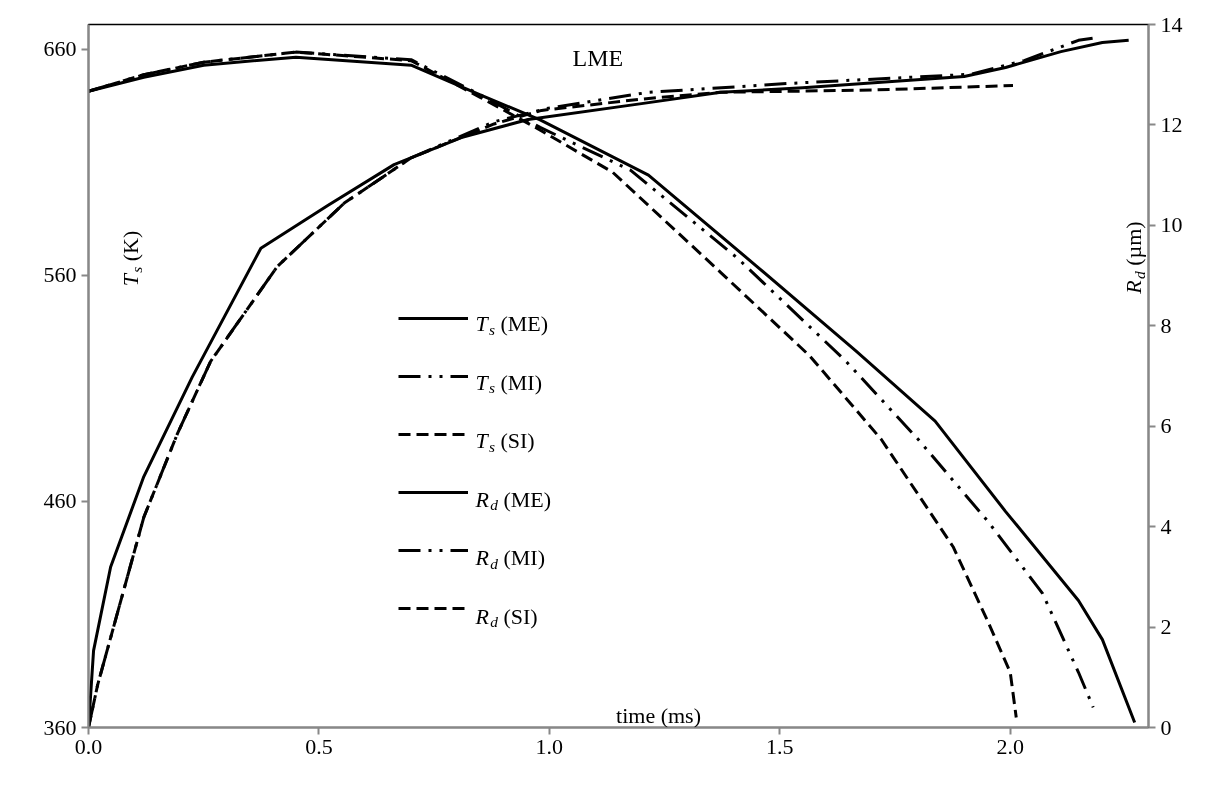 Image resolution: width=1219 pixels, height=785 pixels. What do you see at coordinates (1171, 225) in the screenshot?
I see `y2-tick-label: 10` at bounding box center [1171, 225].